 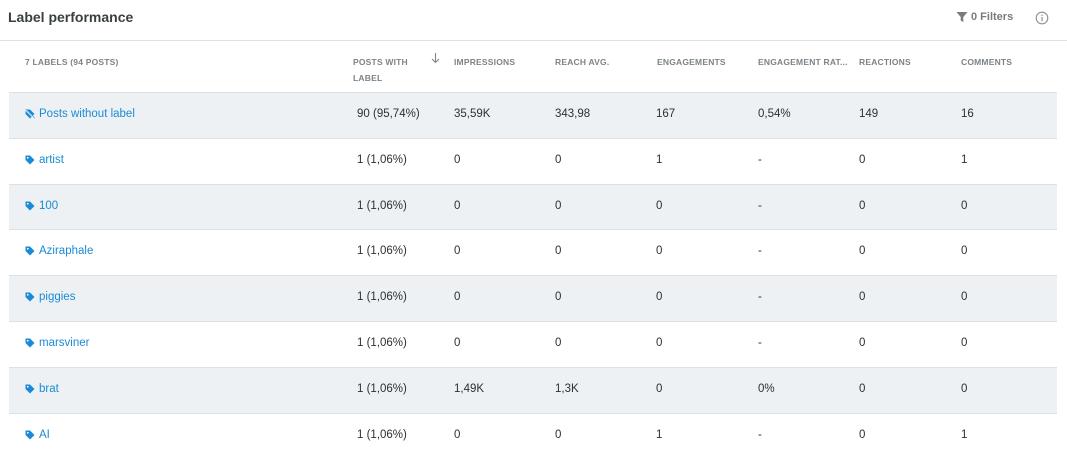 I want to click on column-header-impressions: IMPRESSIONS, so click(x=485, y=62).